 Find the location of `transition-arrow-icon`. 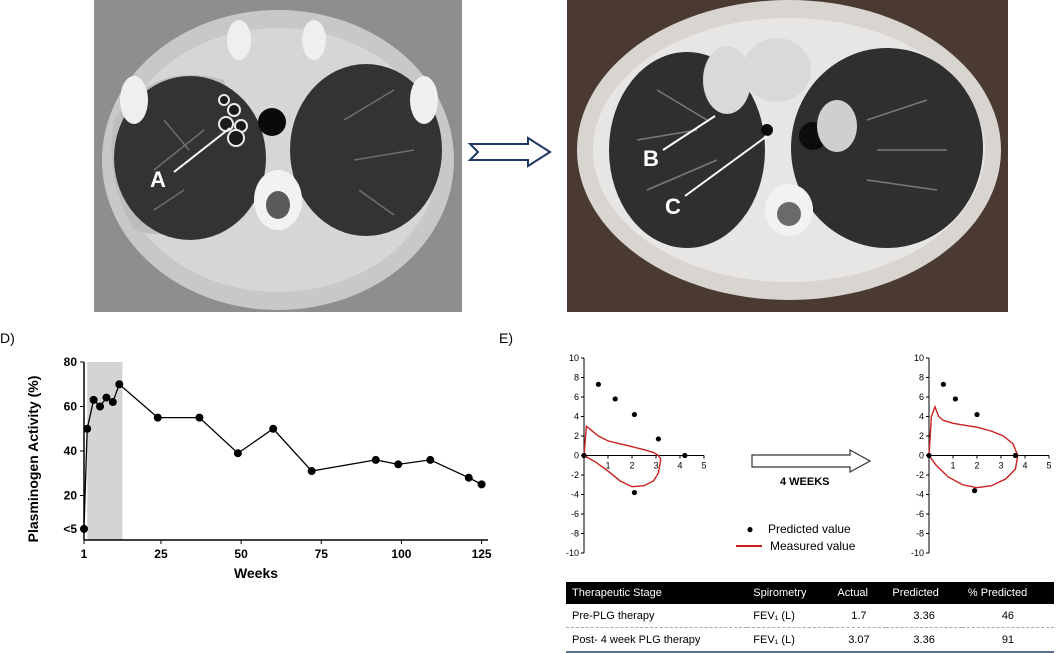

transition-arrow-icon is located at coordinates (510, 152).